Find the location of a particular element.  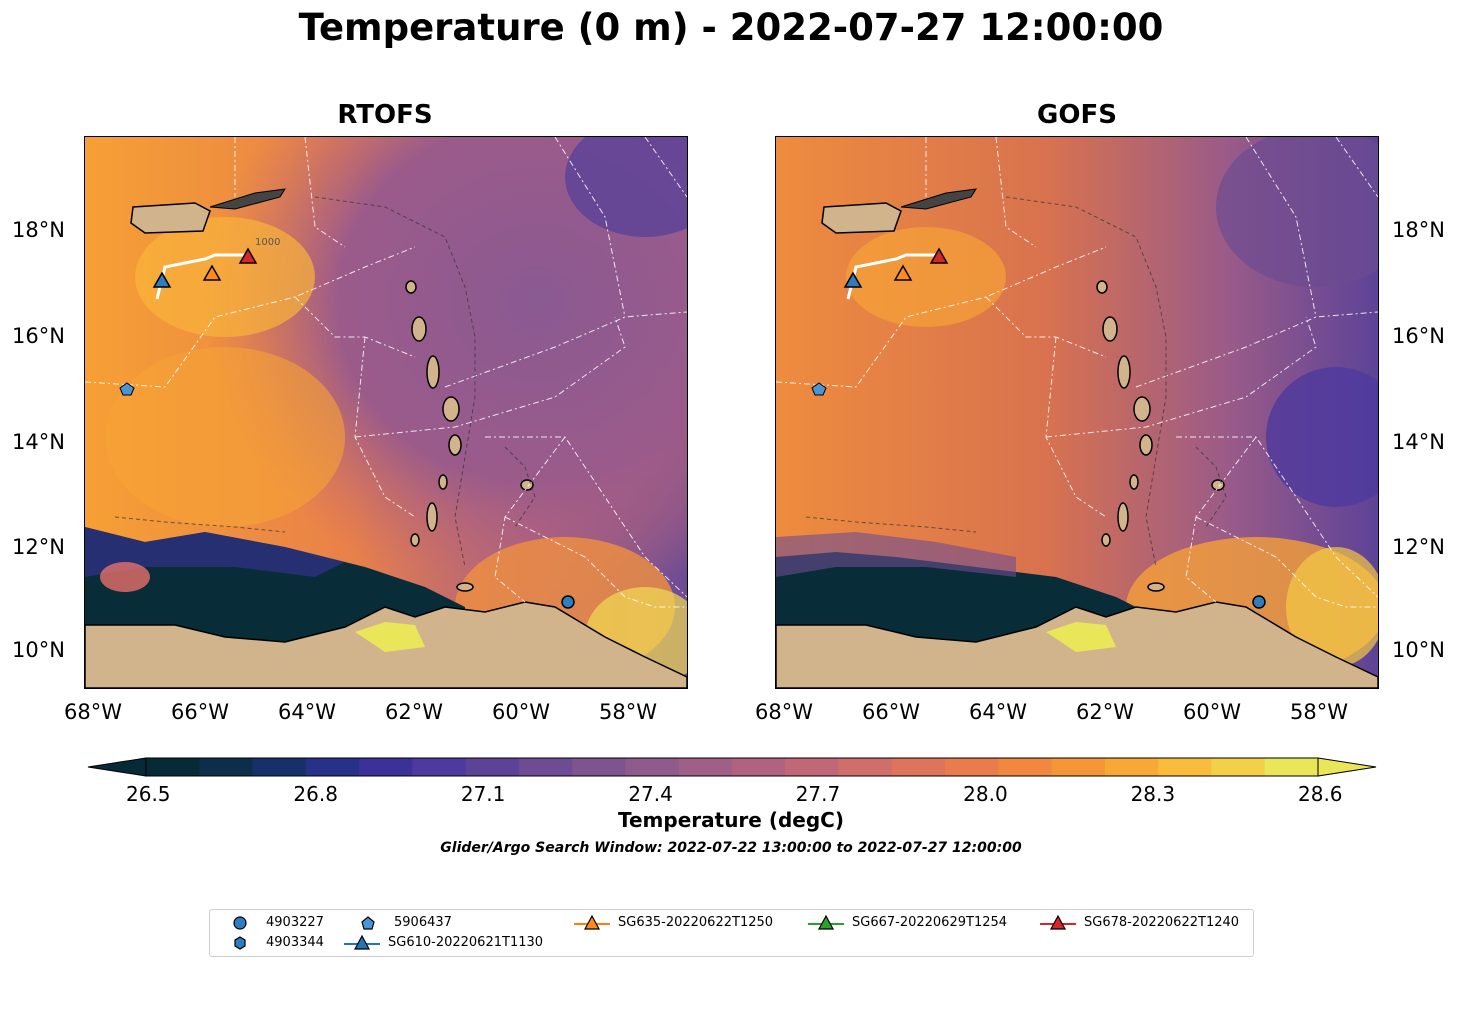

lat-tick-label-left: 16°N is located at coordinates (38, 336).